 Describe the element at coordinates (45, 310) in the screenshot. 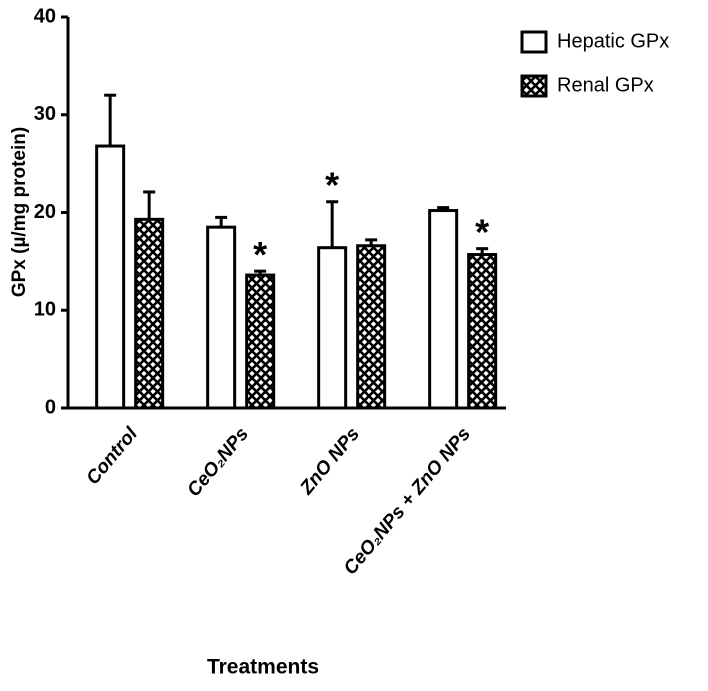

I see `y-tick-label: 10` at that location.